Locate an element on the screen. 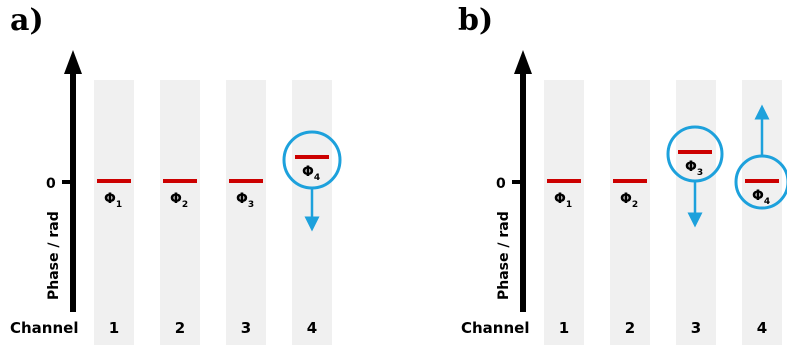 This screenshot has width=787, height=345. panel-a-channel-3-number: 3 is located at coordinates (246, 328).